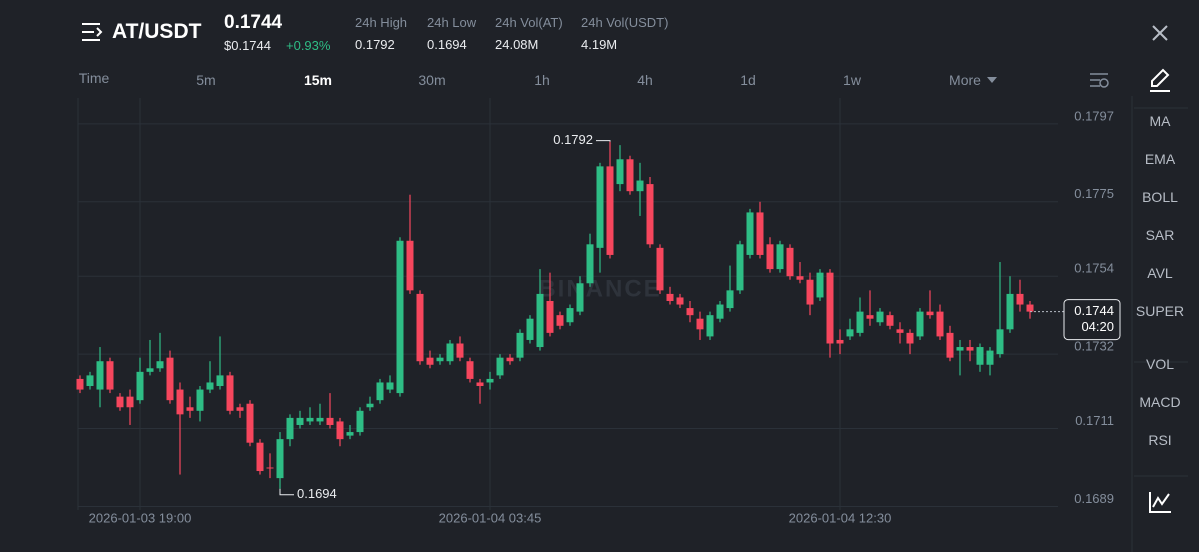 The height and width of the screenshot is (552, 1199). I want to click on stat-value: 4.19M, so click(599, 44).